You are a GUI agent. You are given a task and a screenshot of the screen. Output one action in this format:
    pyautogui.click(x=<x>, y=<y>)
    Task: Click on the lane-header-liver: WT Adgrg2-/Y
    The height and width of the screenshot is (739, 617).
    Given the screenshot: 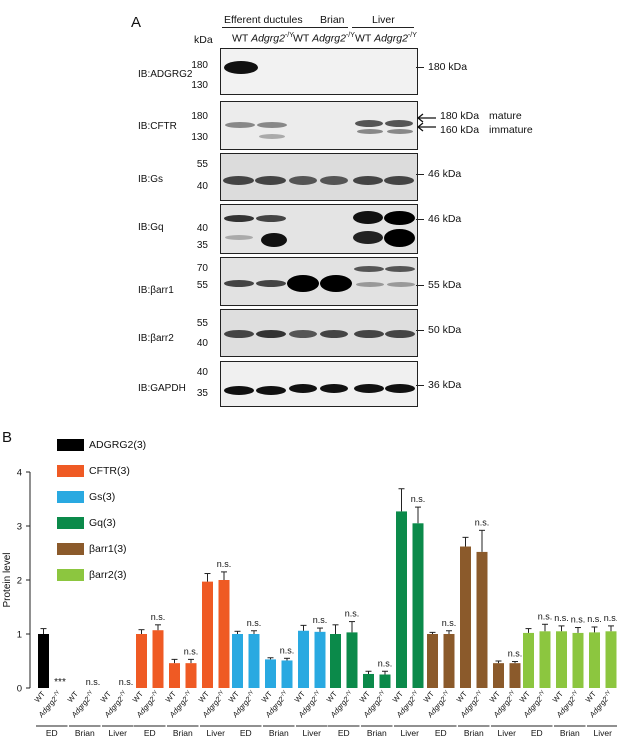 What is the action you would take?
    pyautogui.click(x=386, y=38)
    